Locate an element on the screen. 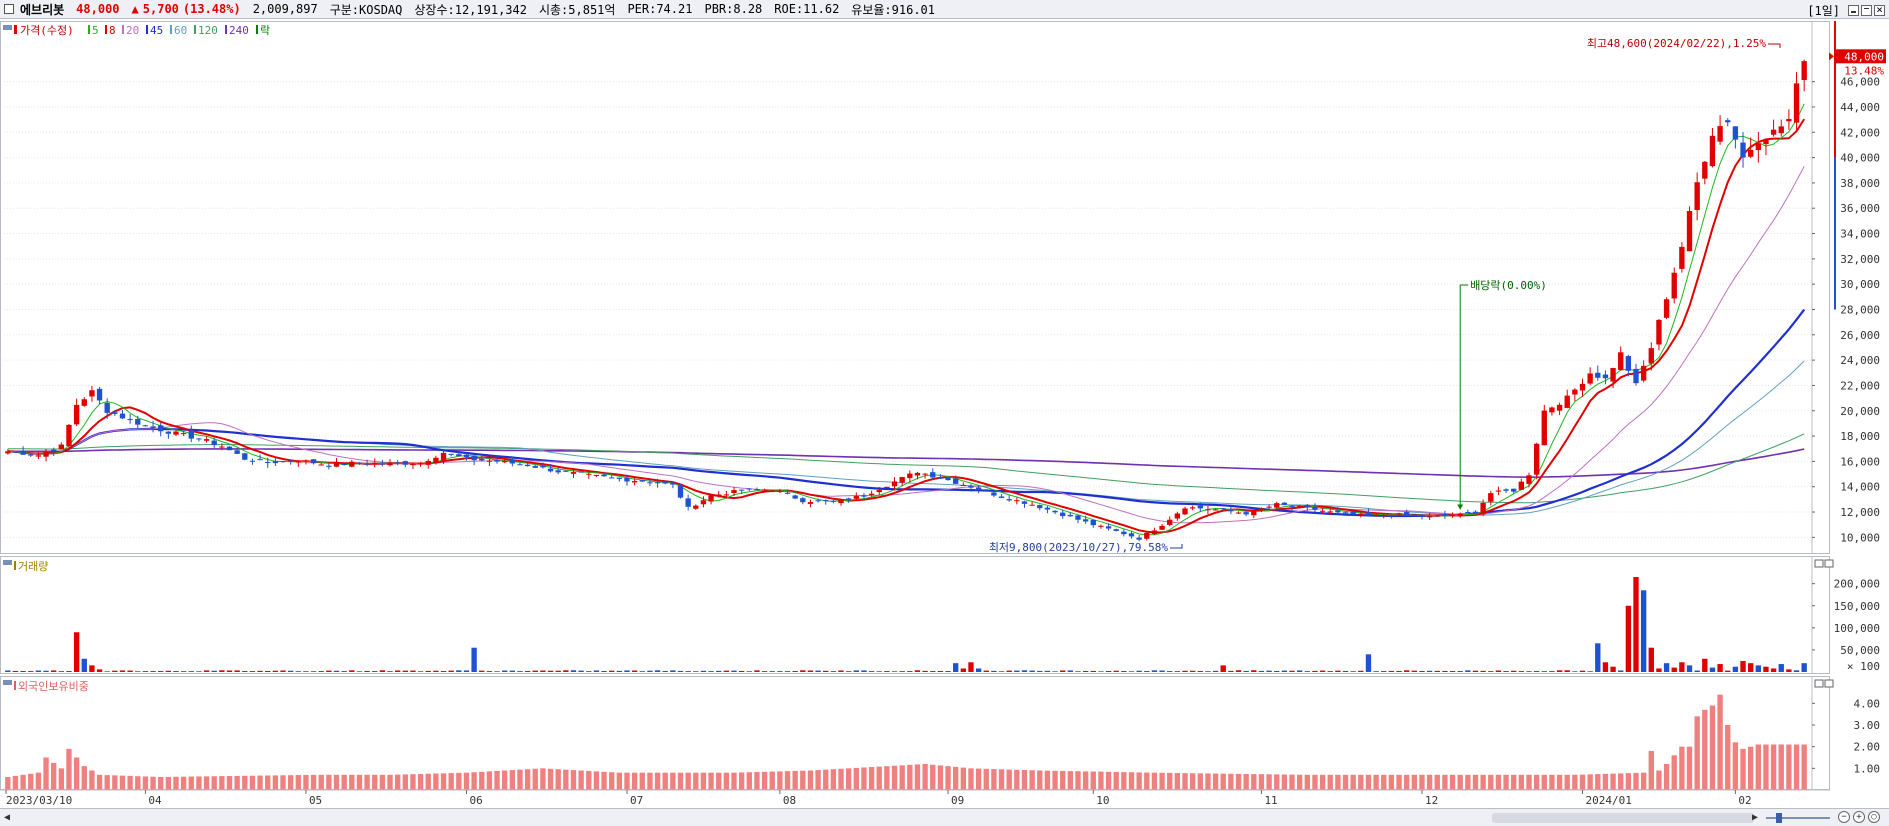 The image size is (1889, 826). stock-name: 에브리봇 is located at coordinates (42, 9).